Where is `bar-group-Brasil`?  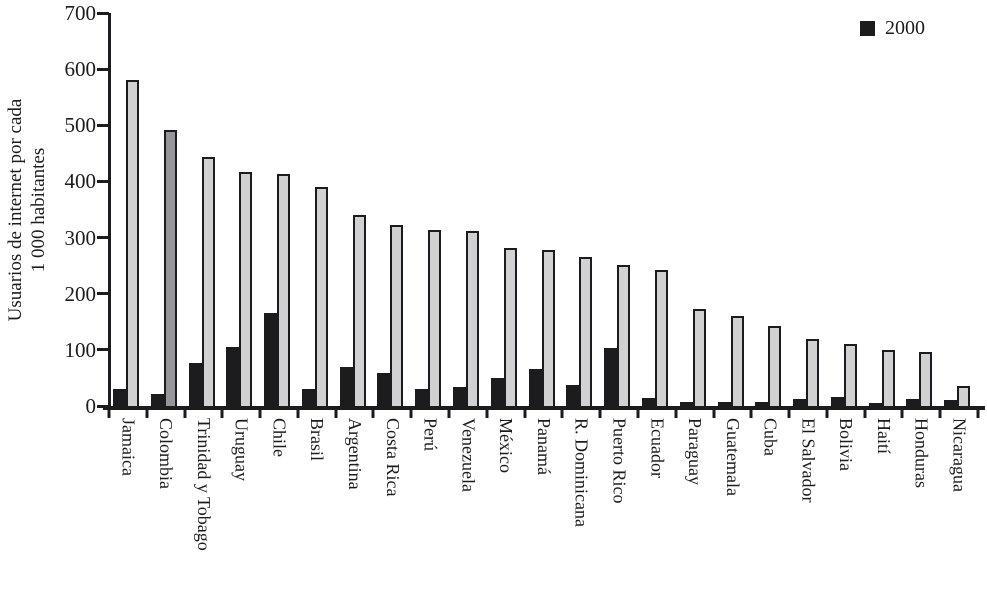 bar-group-Brasil is located at coordinates (317, 296).